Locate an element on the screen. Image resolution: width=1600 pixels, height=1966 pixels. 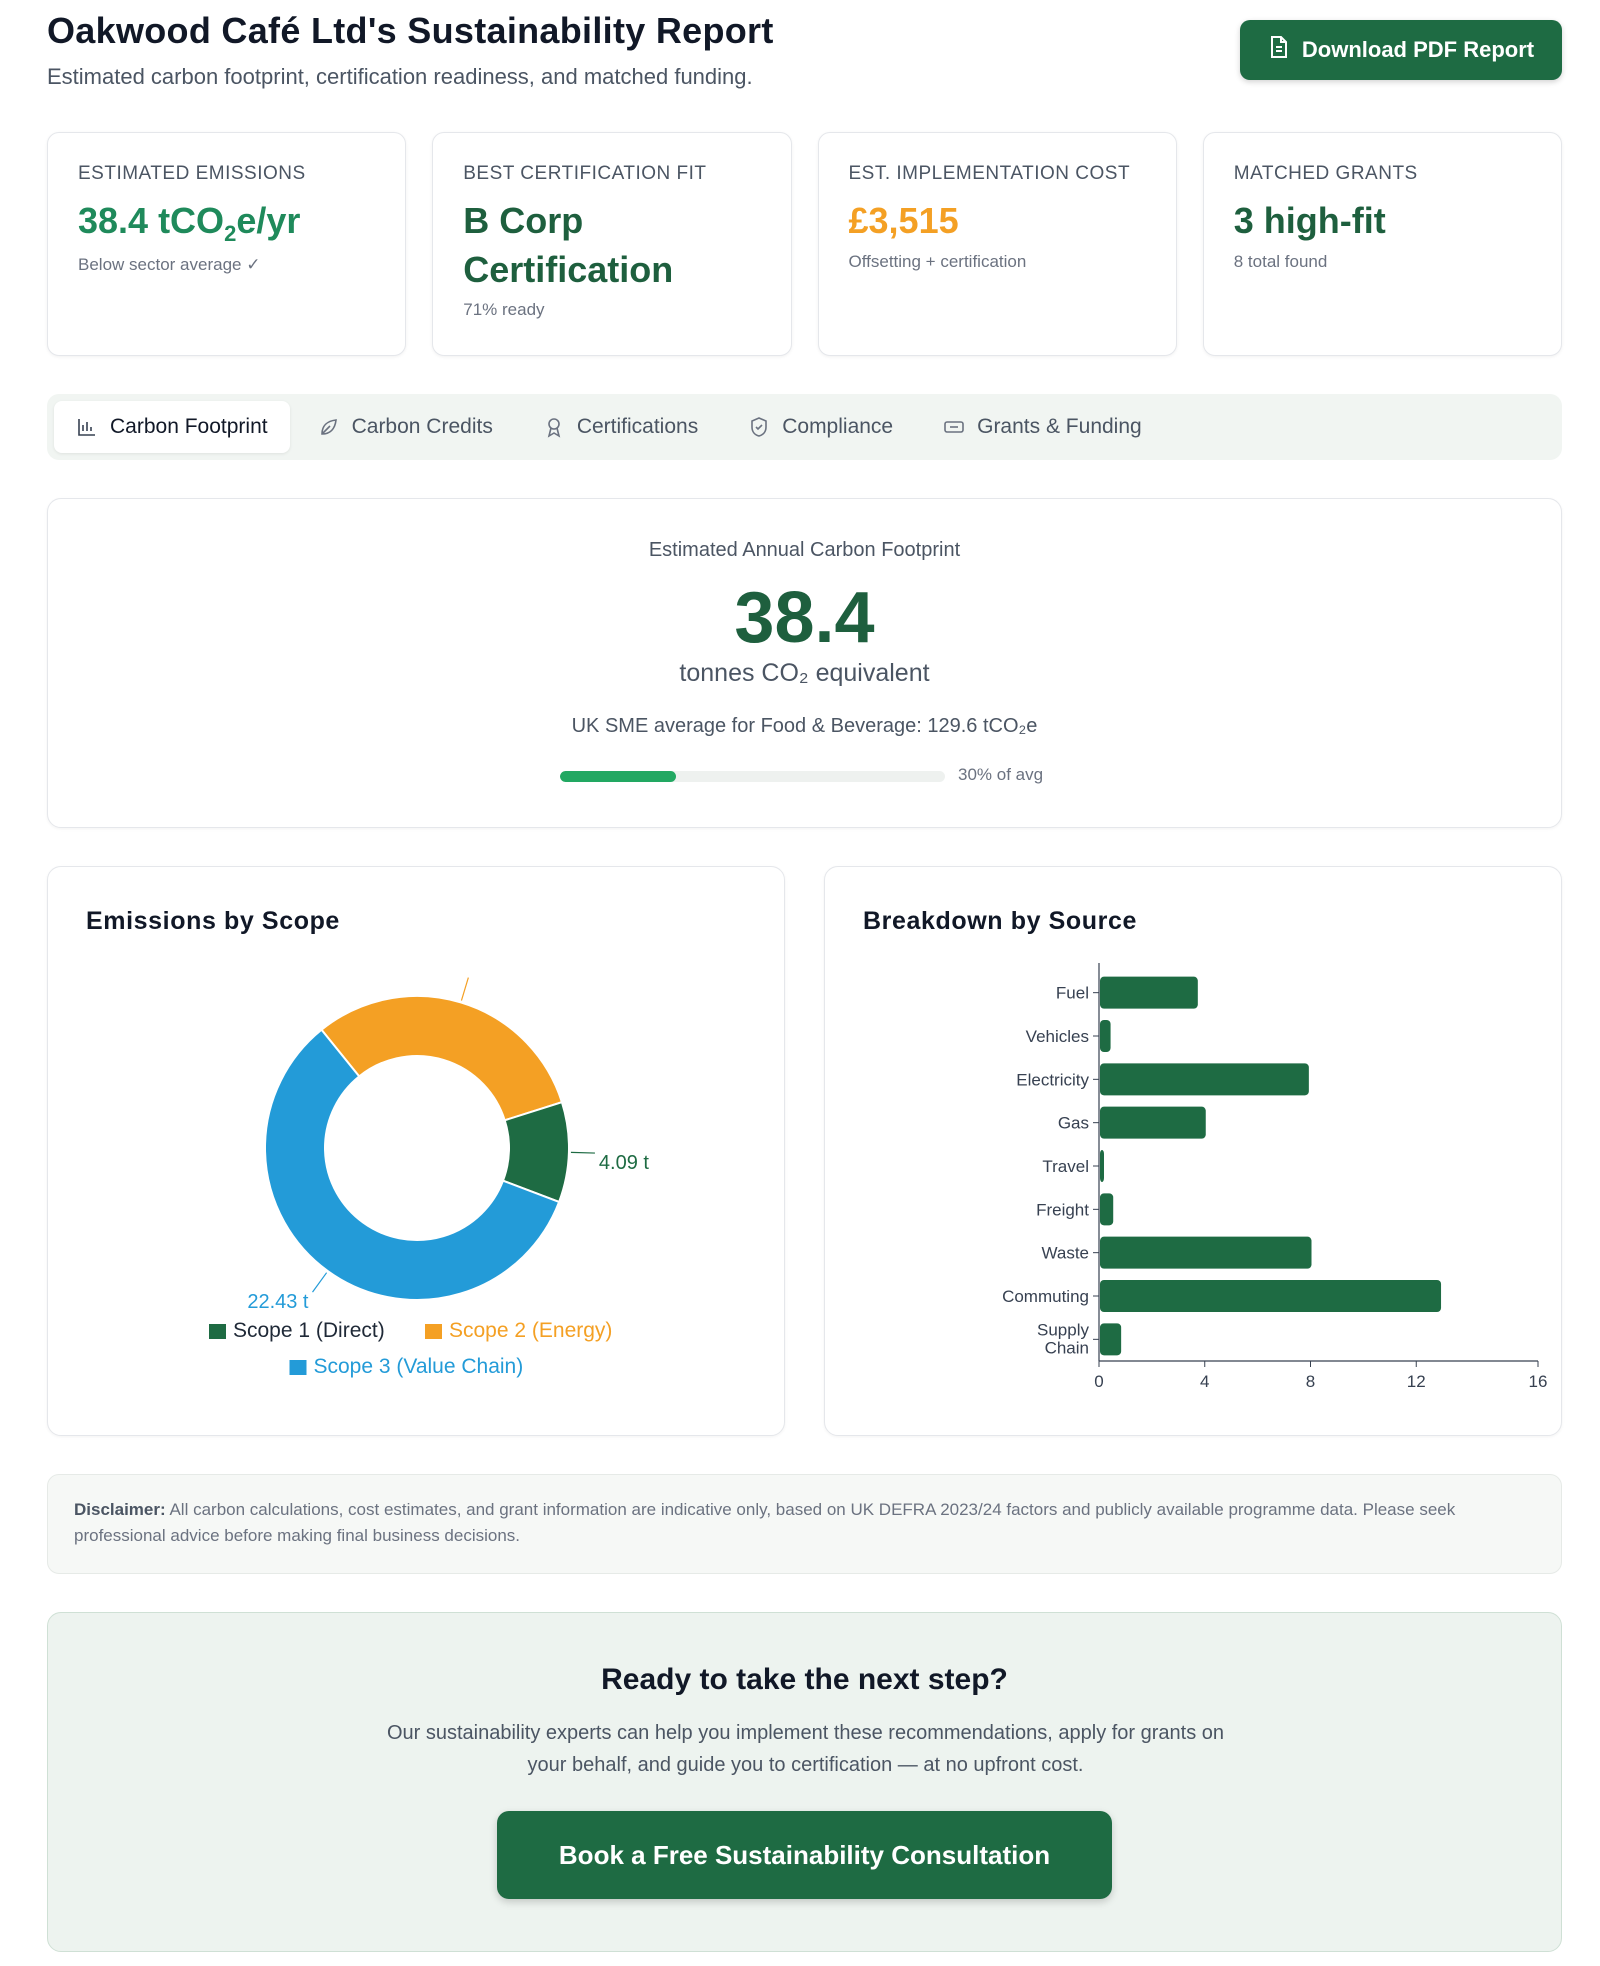
y-tick-label: Commuting is located at coordinates (1045, 1296).